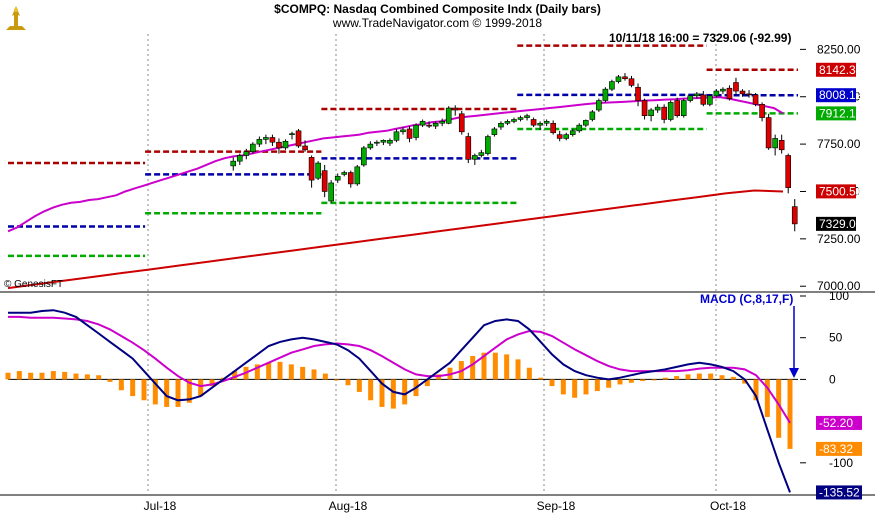  I want to click on macd-value-label: -135.52, so click(839, 492).